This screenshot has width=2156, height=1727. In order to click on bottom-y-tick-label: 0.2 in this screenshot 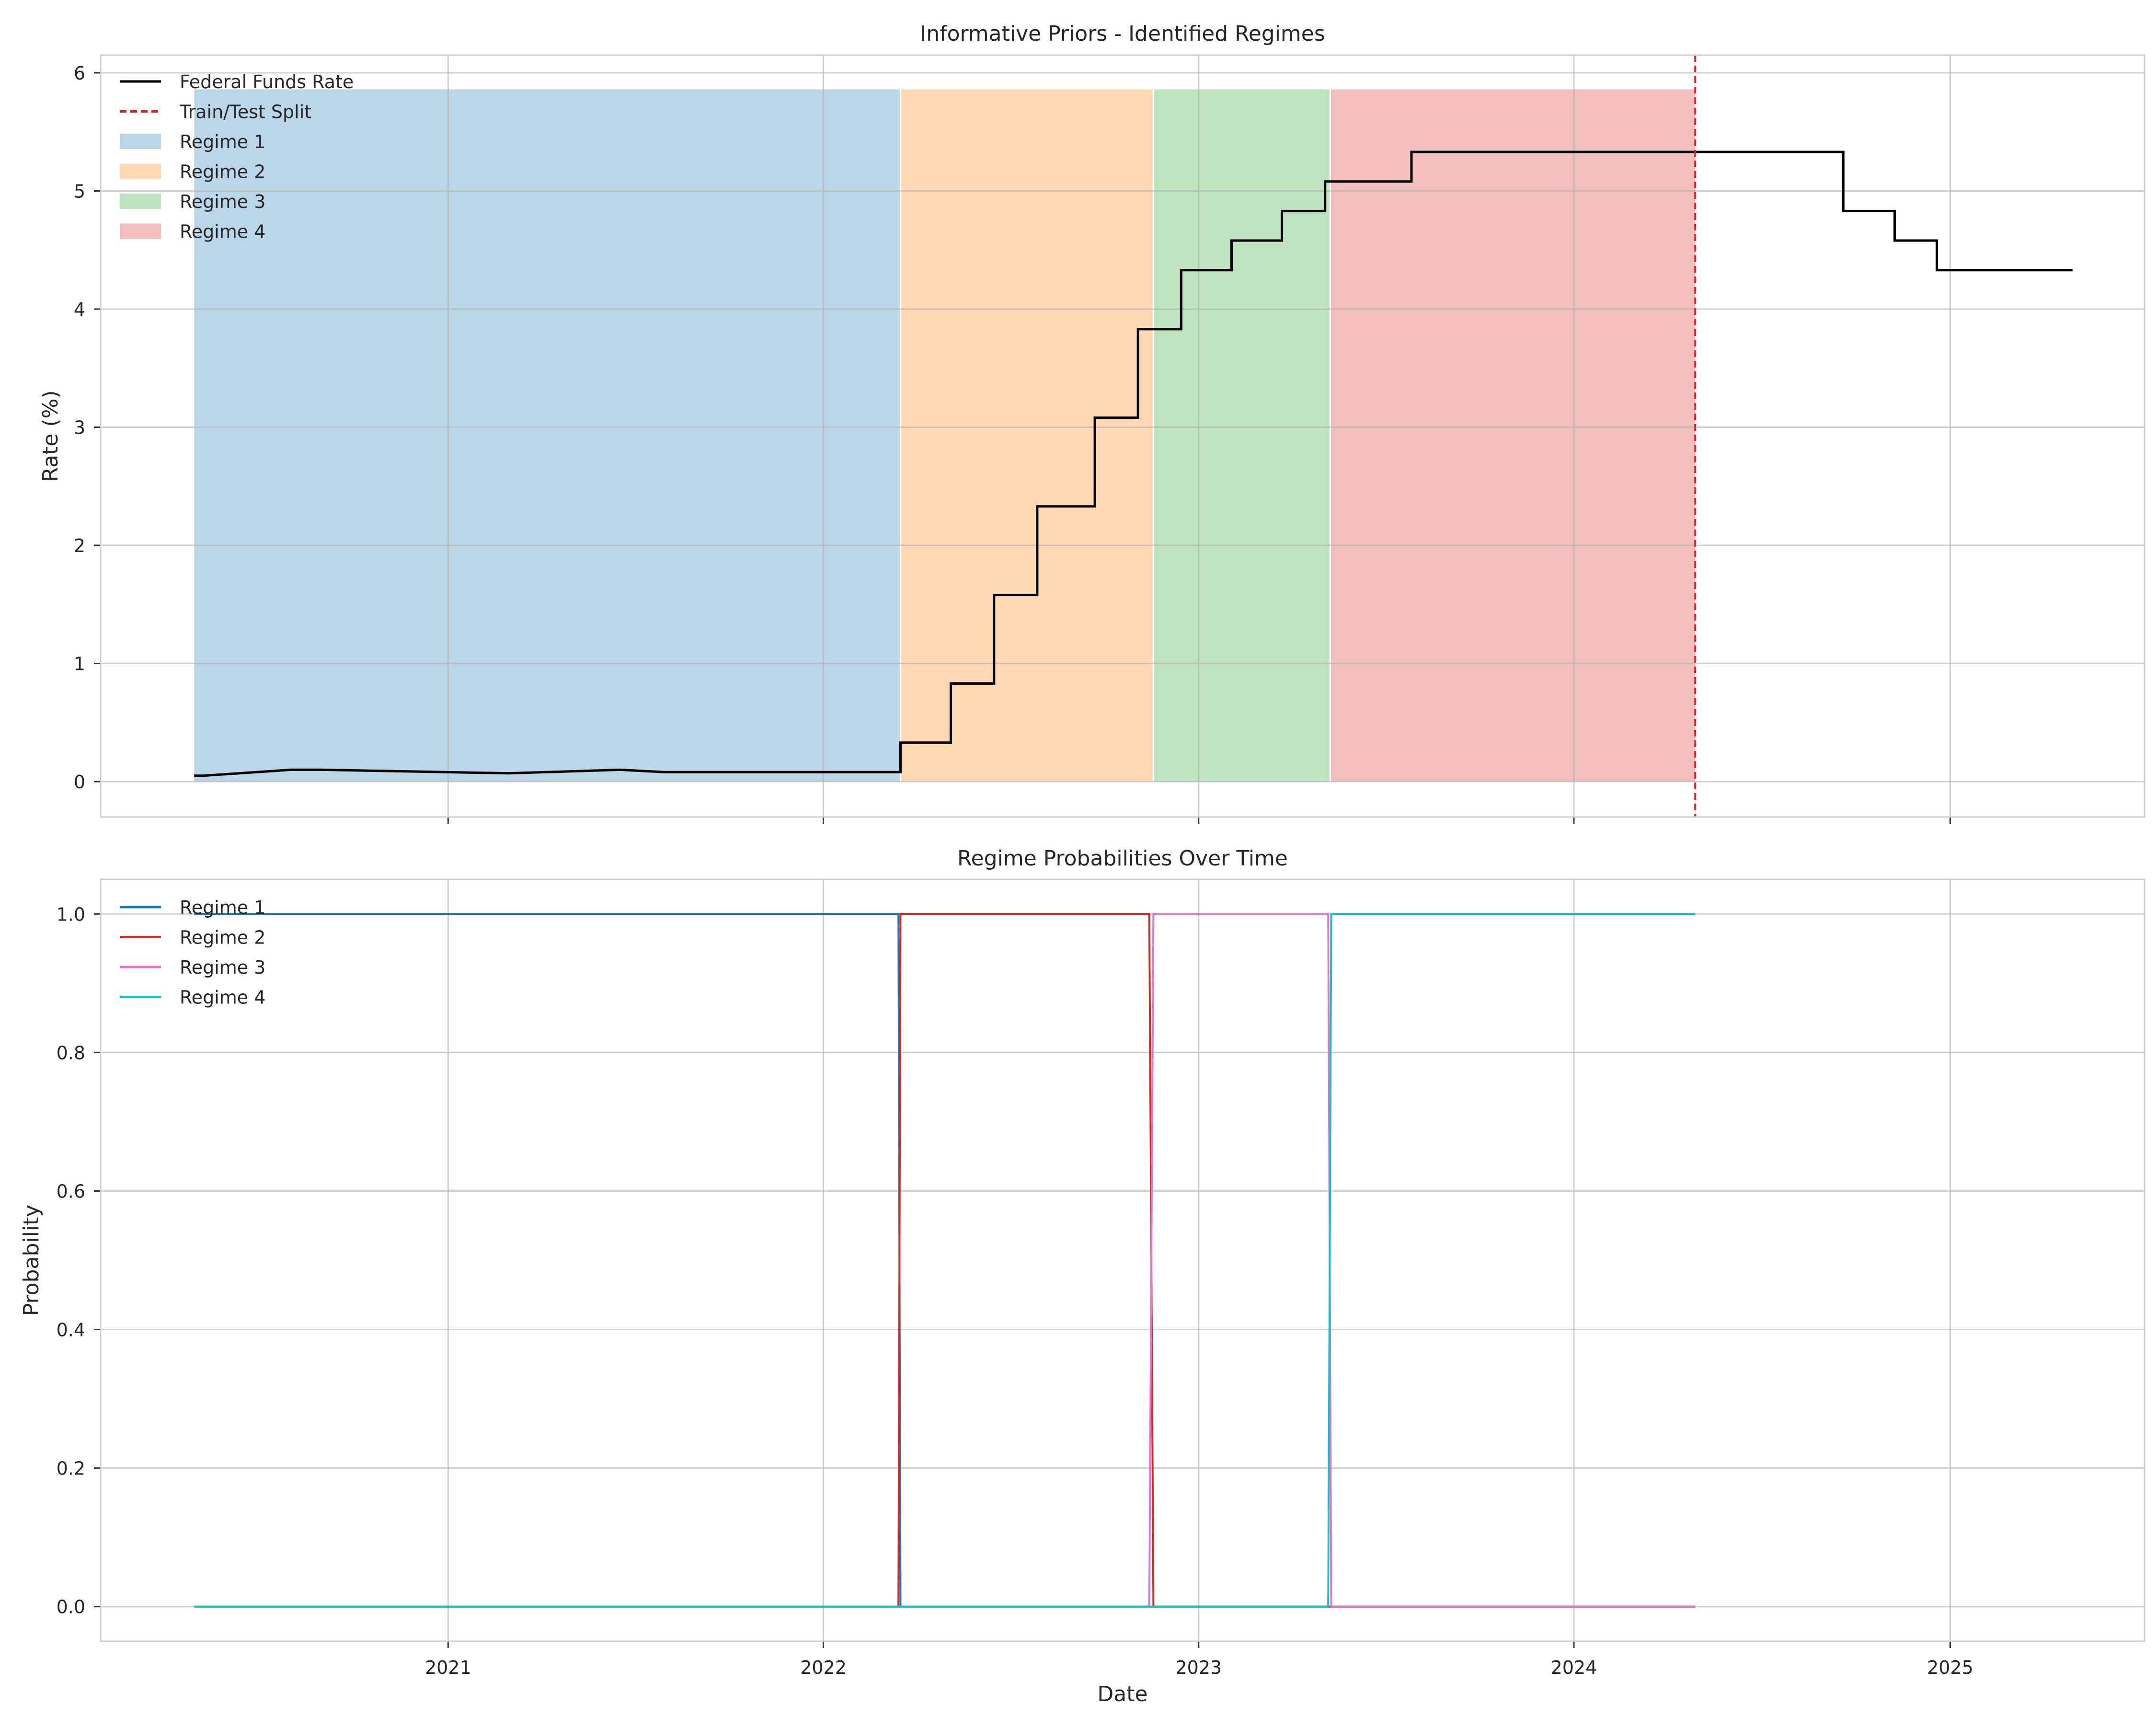, I will do `click(71, 1468)`.